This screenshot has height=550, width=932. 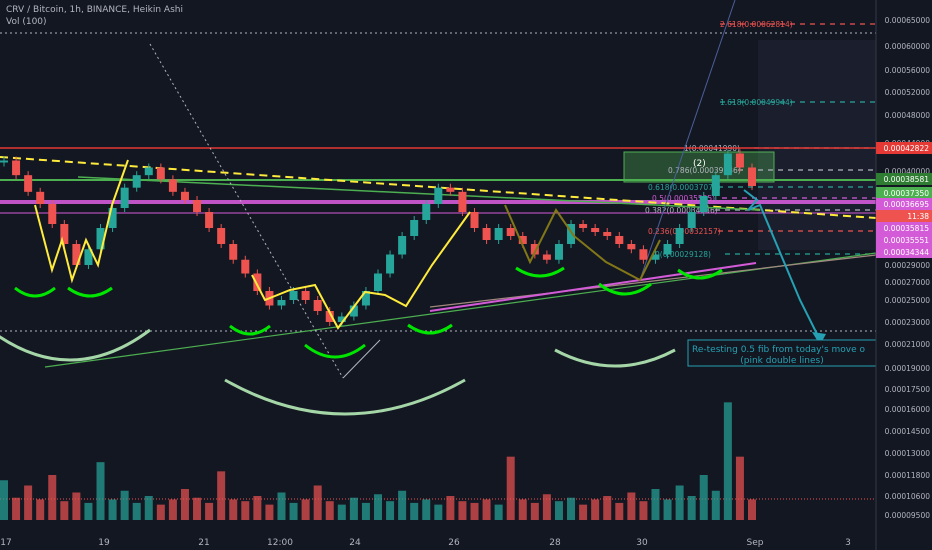 What do you see at coordinates (907, 204) in the screenshot?
I see `price-badge-label: 0.00036695` at bounding box center [907, 204].